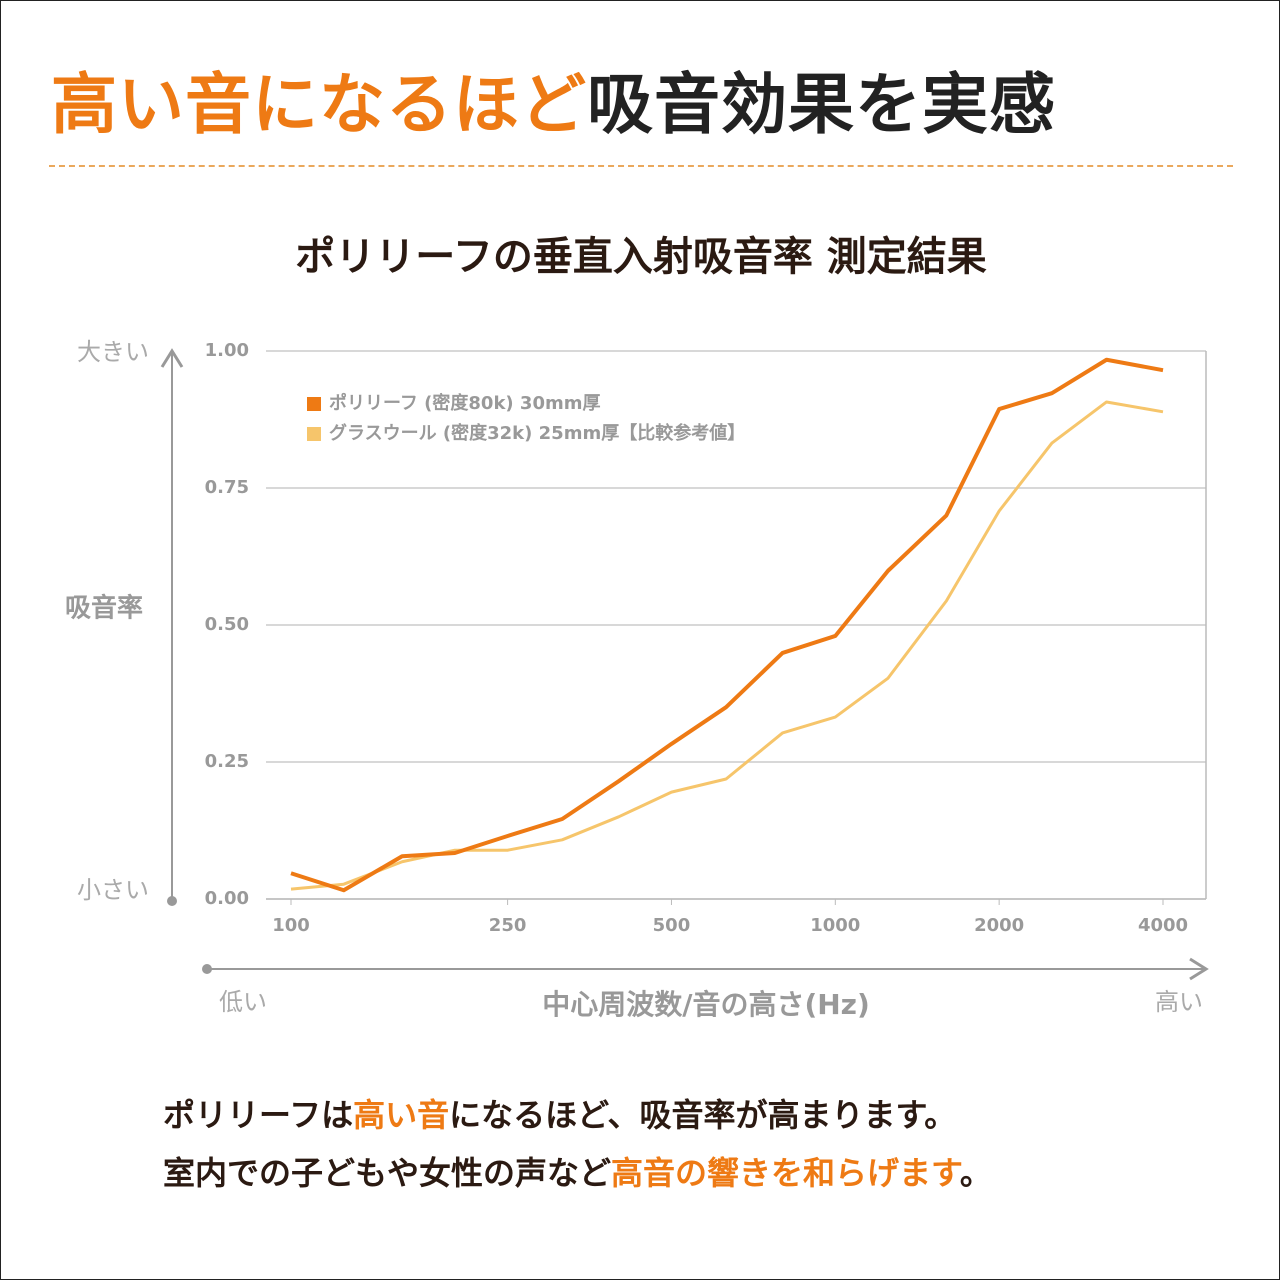 Image resolution: width=1280 pixels, height=1280 pixels. Describe the element at coordinates (227, 761) in the screenshot. I see `y-tick-label: 0.25` at that location.